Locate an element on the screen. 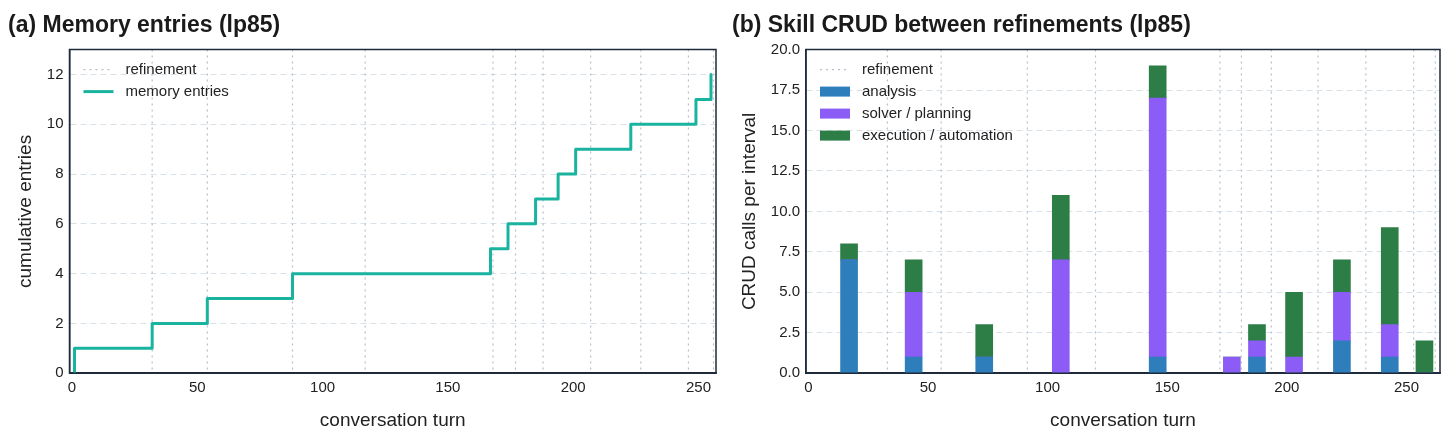 This screenshot has height=445, width=1456. y-tick-label: 17.5 is located at coordinates (785, 89).